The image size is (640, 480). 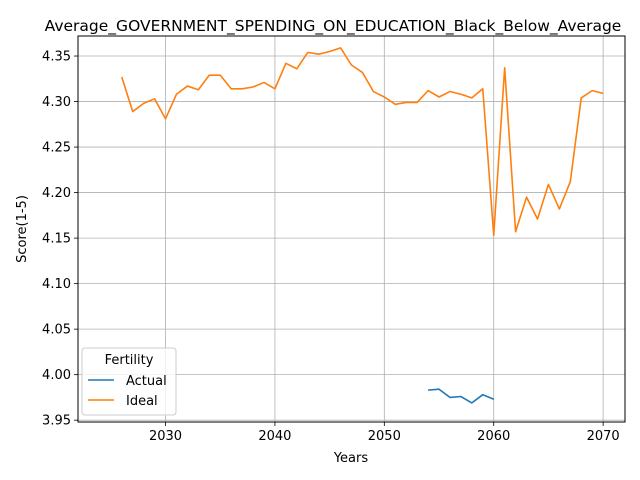 I want to click on x-tick-label: 2060, so click(x=493, y=436).